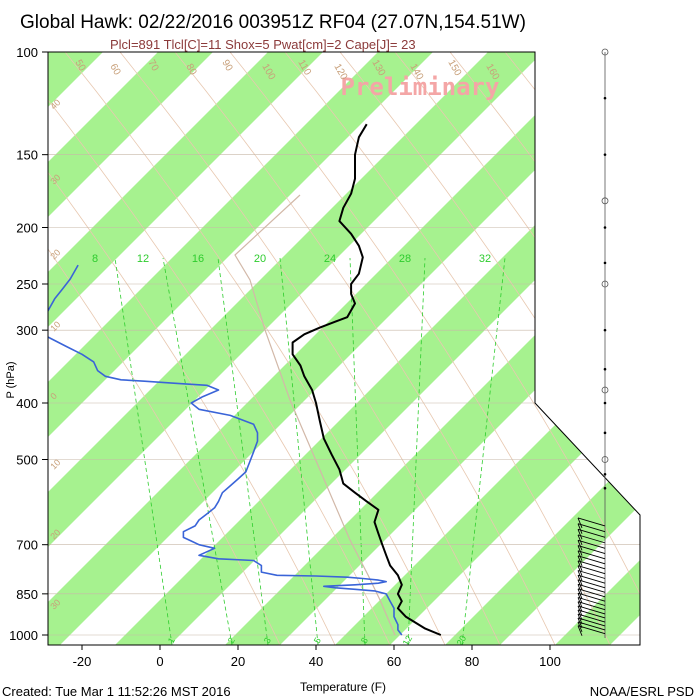 Image resolution: width=700 pixels, height=700 pixels. What do you see at coordinates (317, 640) in the screenshot?
I see `mixing-ratio-label: 5` at bounding box center [317, 640].